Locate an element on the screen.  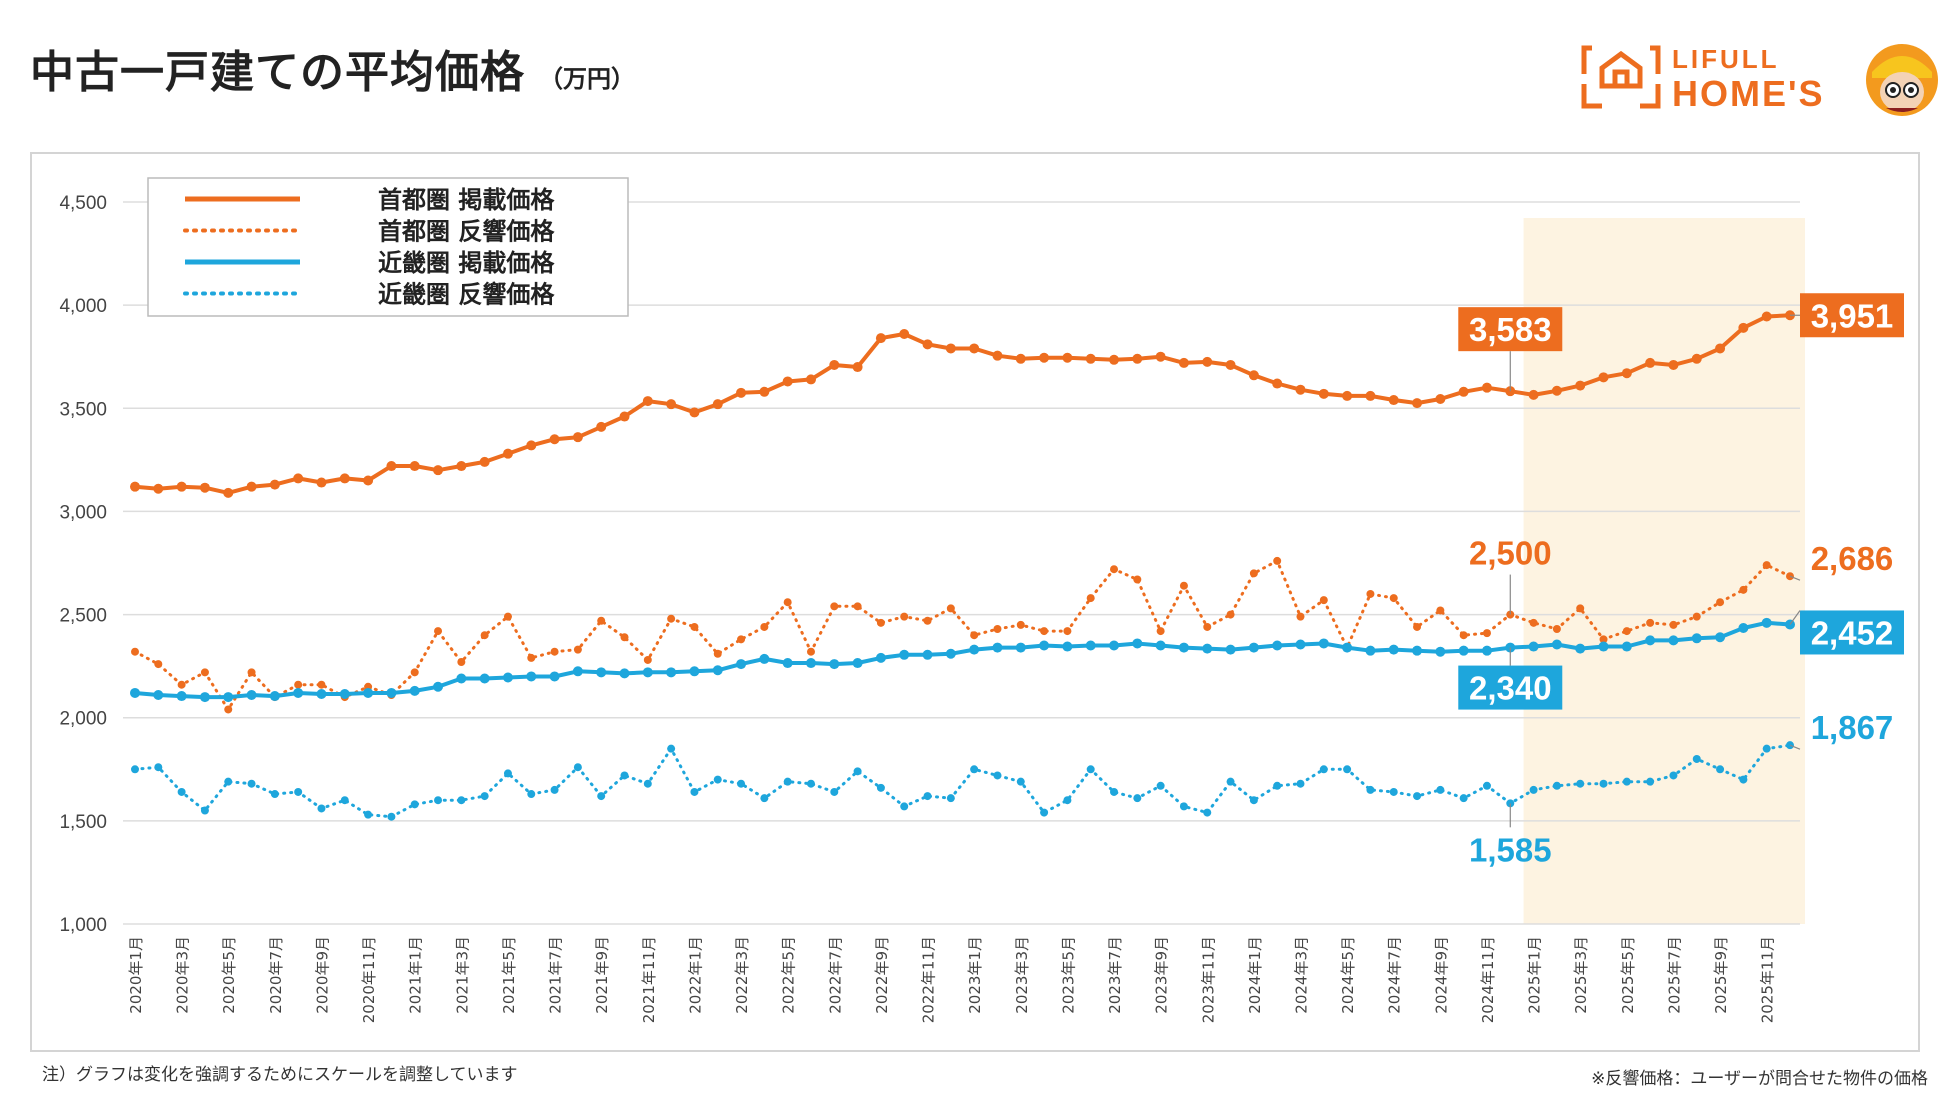
x-tick-label: 2020年1月 is located at coordinates (136, 975).